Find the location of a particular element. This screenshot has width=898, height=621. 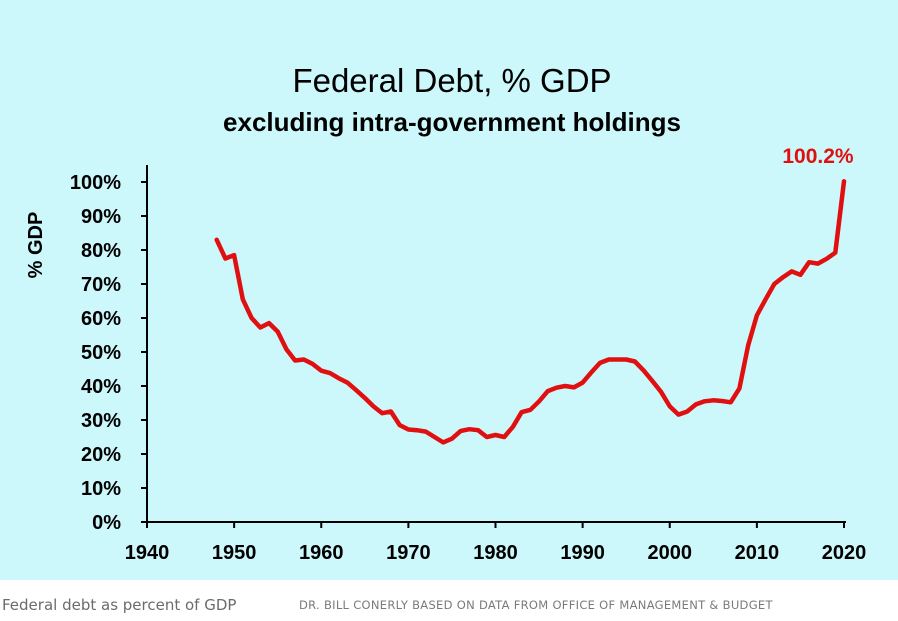

y-tick-label: 60% is located at coordinates (101, 319).